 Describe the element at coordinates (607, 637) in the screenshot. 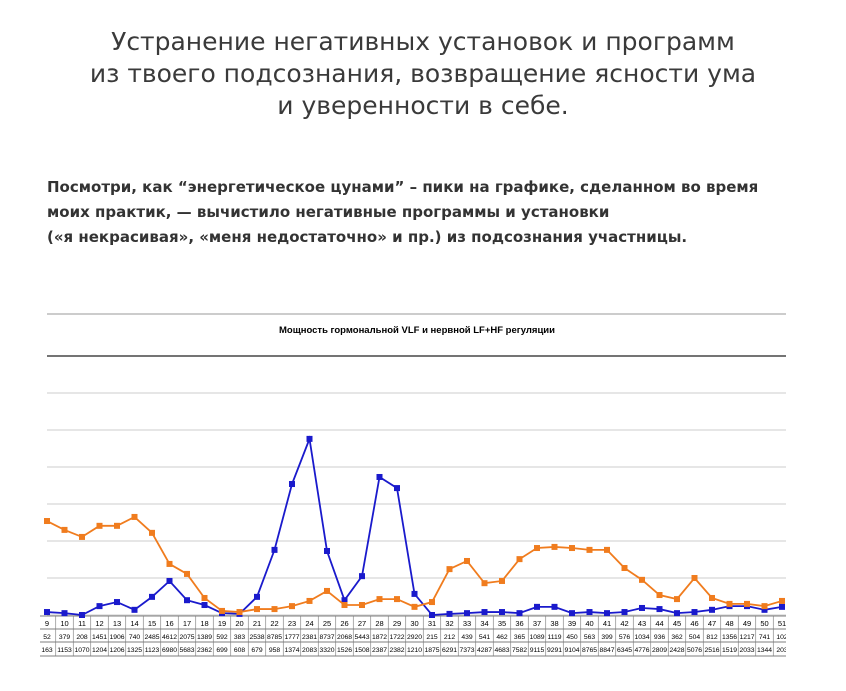

I see `table-cell: 399` at that location.